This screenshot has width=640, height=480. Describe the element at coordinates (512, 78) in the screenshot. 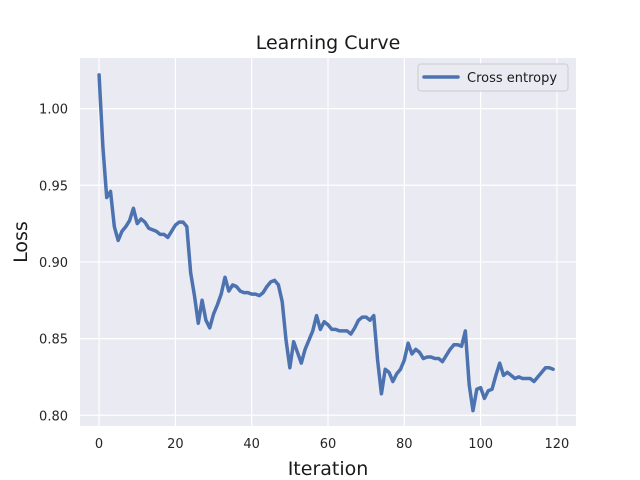

I see `legend-label-cross-entropy: Cross entropy` at that location.